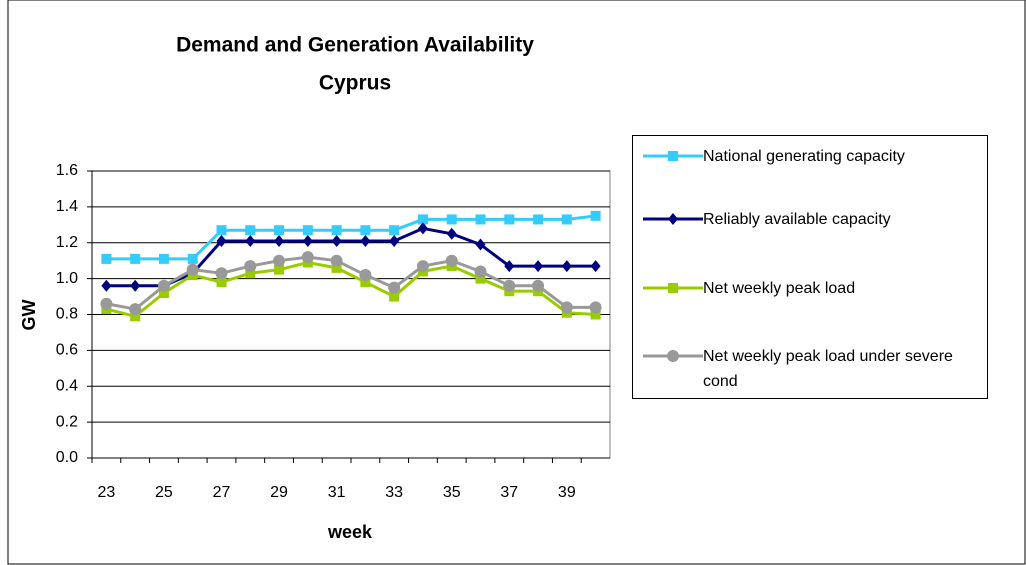 The height and width of the screenshot is (565, 1026). I want to click on legend-entry: Net weekly peak load, so click(811, 288).